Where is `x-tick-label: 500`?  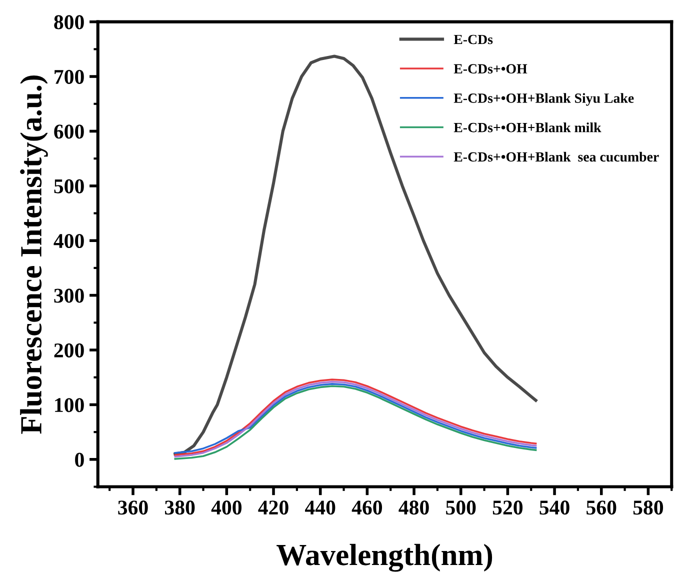
x-tick-label: 500 is located at coordinates (461, 507).